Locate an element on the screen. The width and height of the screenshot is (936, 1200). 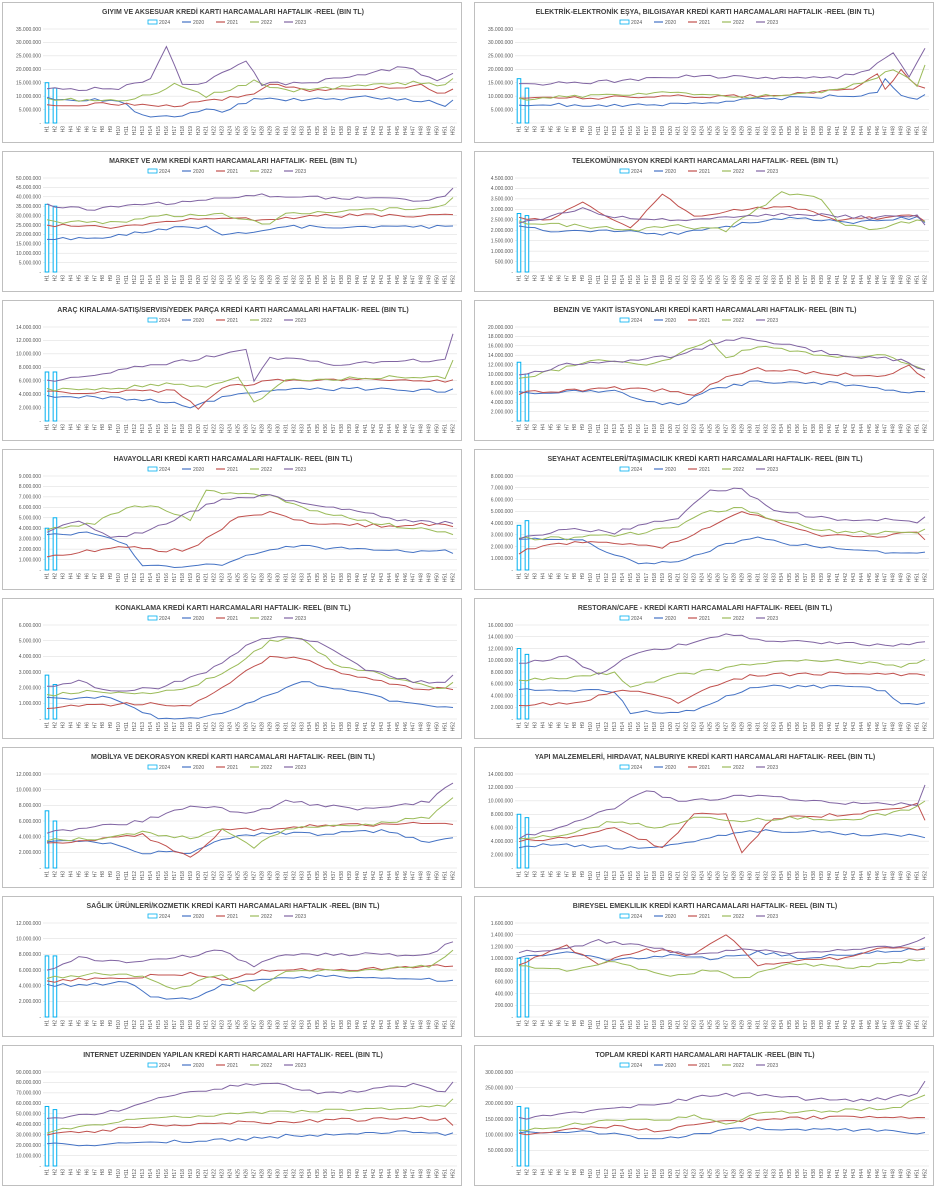
x-tick-label: H15 is located at coordinates (159, 1173).